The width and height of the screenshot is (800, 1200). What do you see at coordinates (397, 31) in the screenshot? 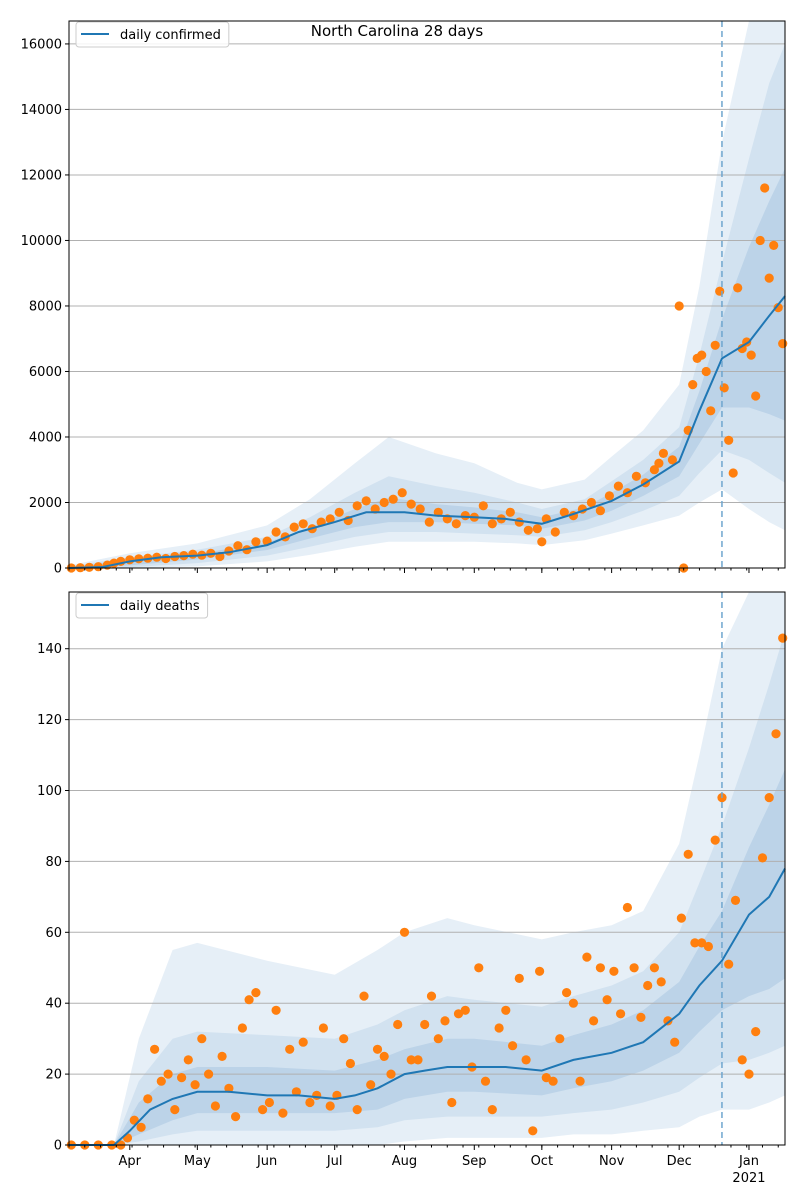
I see `figure-title: North Carolina 28 days` at bounding box center [397, 31].